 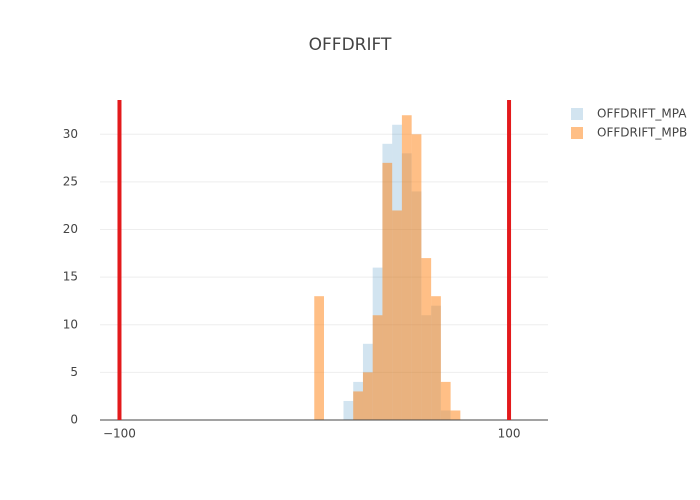 I want to click on legend-label: OFFDRIFT_MPB, so click(x=642, y=133).